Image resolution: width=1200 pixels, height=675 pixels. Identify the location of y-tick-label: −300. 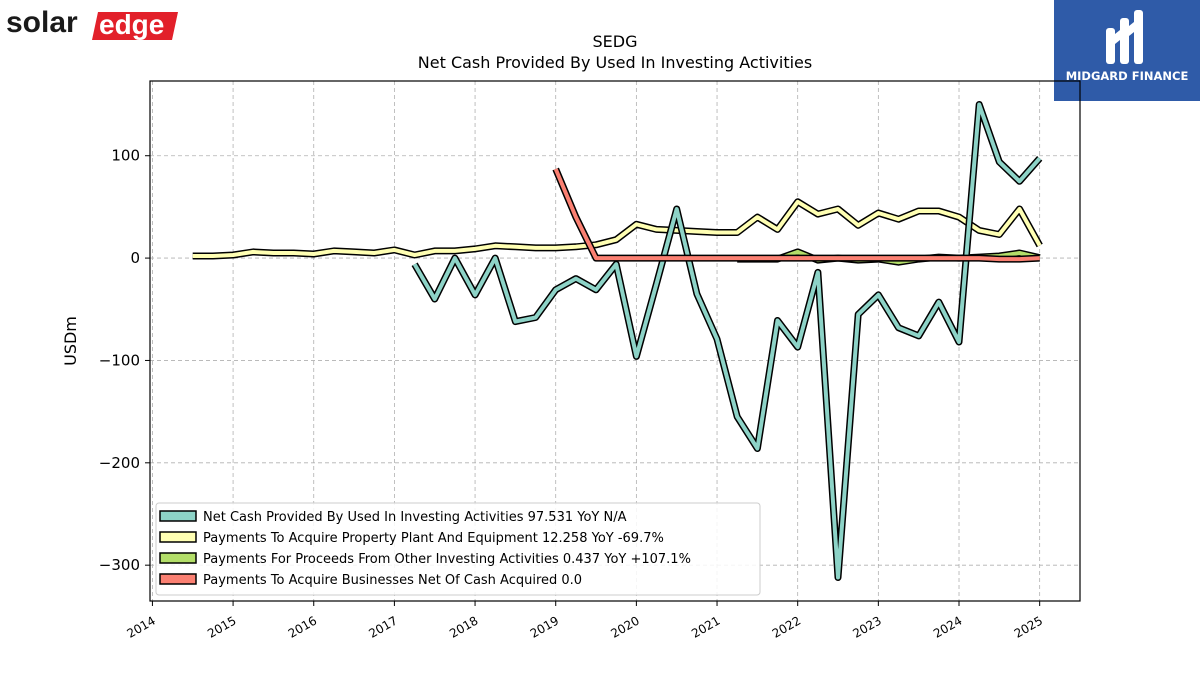
(119, 565).